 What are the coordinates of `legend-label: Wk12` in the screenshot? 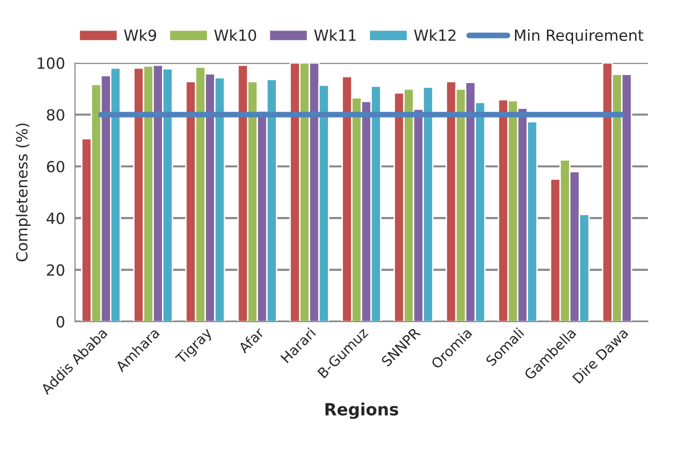 It's located at (435, 35).